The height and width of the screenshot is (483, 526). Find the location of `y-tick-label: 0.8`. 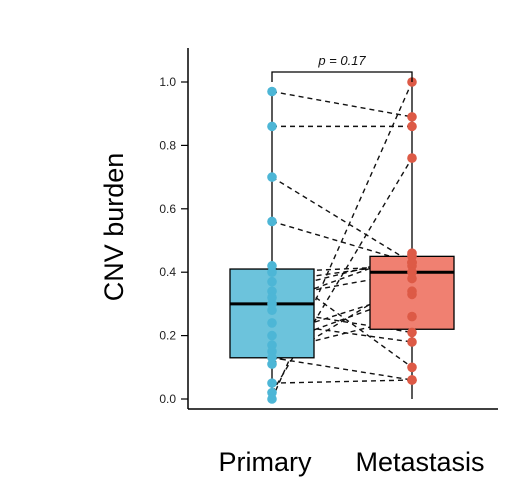

y-tick-label: 0.8 is located at coordinates (167, 145).